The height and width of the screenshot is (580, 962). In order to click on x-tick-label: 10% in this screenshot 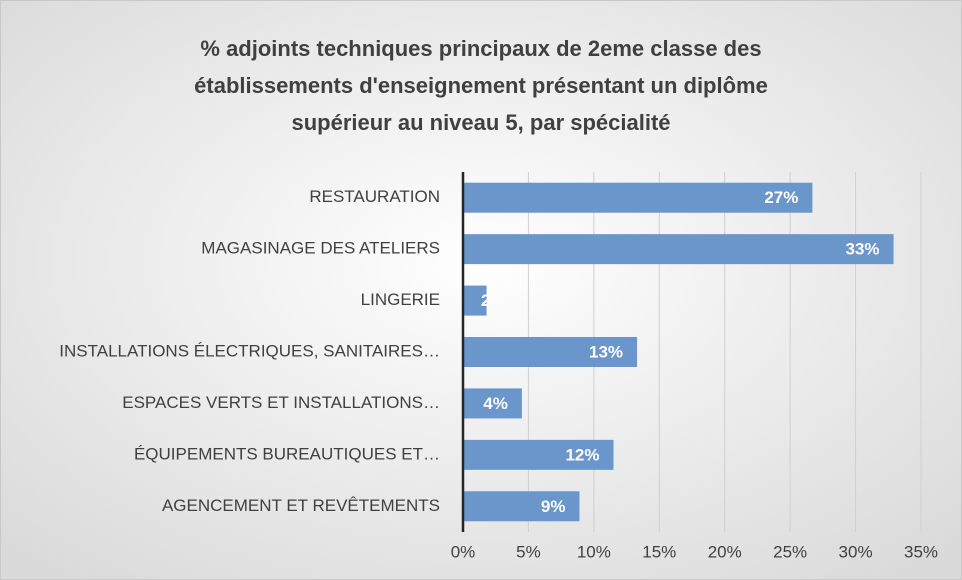, I will do `click(594, 551)`.